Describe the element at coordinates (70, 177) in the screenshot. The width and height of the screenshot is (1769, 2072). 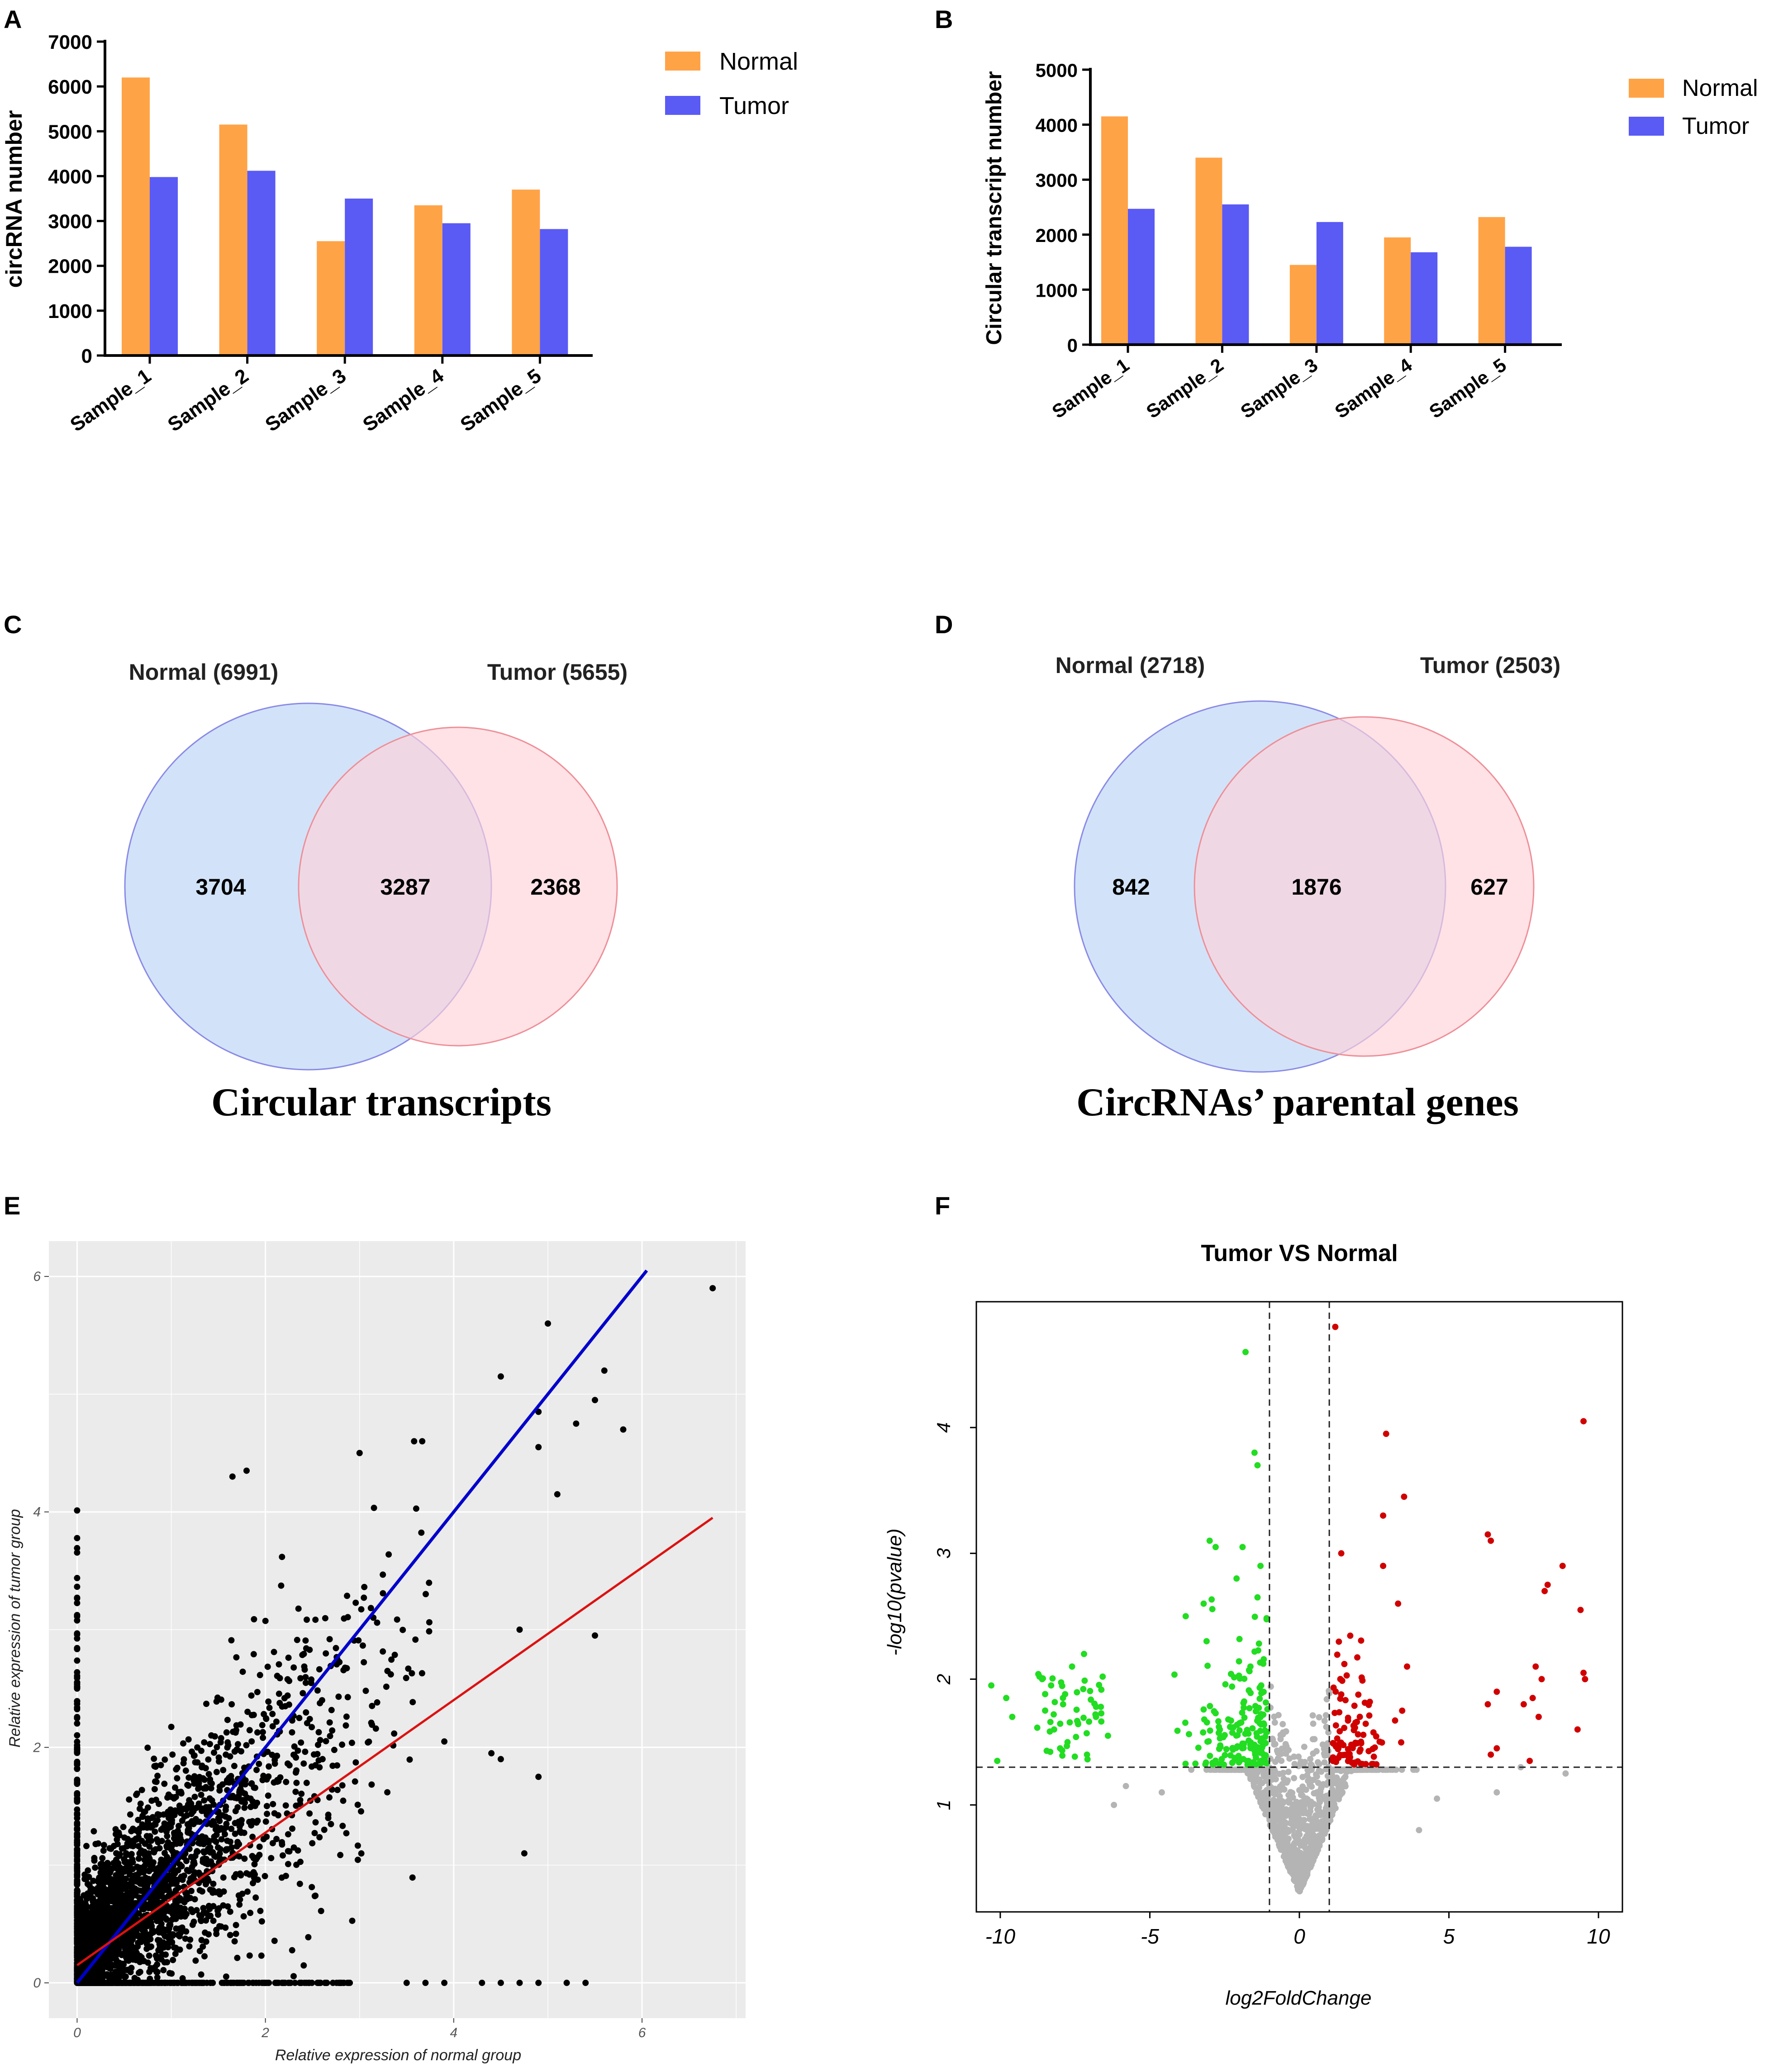
I see `y-tick-label: 4000` at that location.